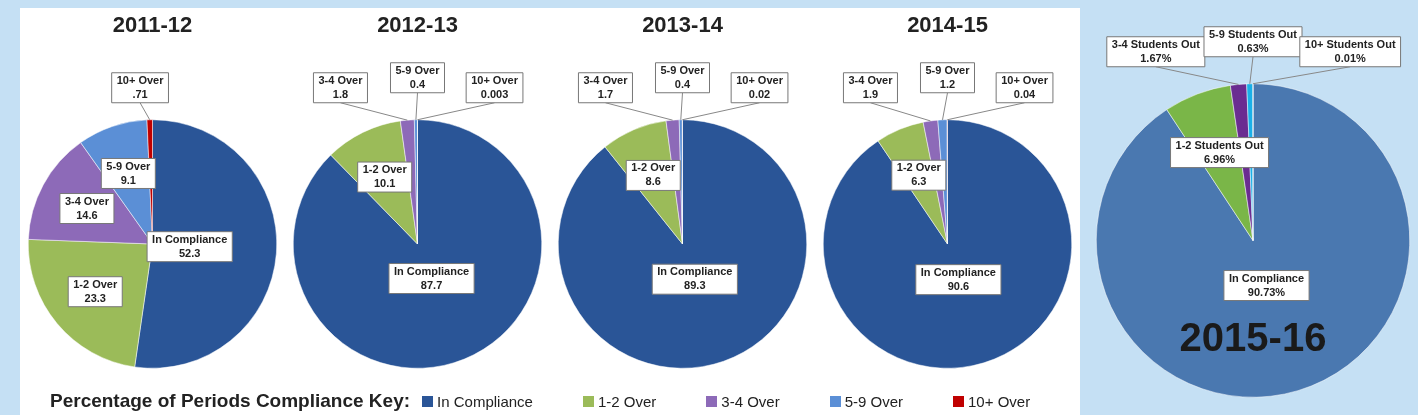 The image size is (1418, 415). I want to click on chart-title: 2011-12, so click(152, 25).